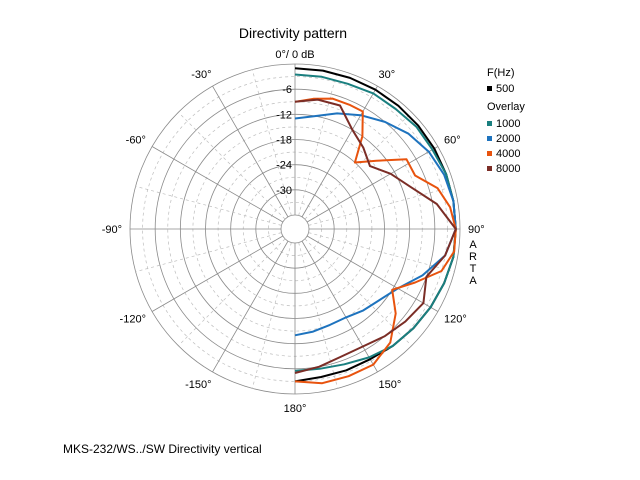 The width and height of the screenshot is (640, 480). Describe the element at coordinates (112, 230) in the screenshot. I see `angle-label: -90°` at that location.